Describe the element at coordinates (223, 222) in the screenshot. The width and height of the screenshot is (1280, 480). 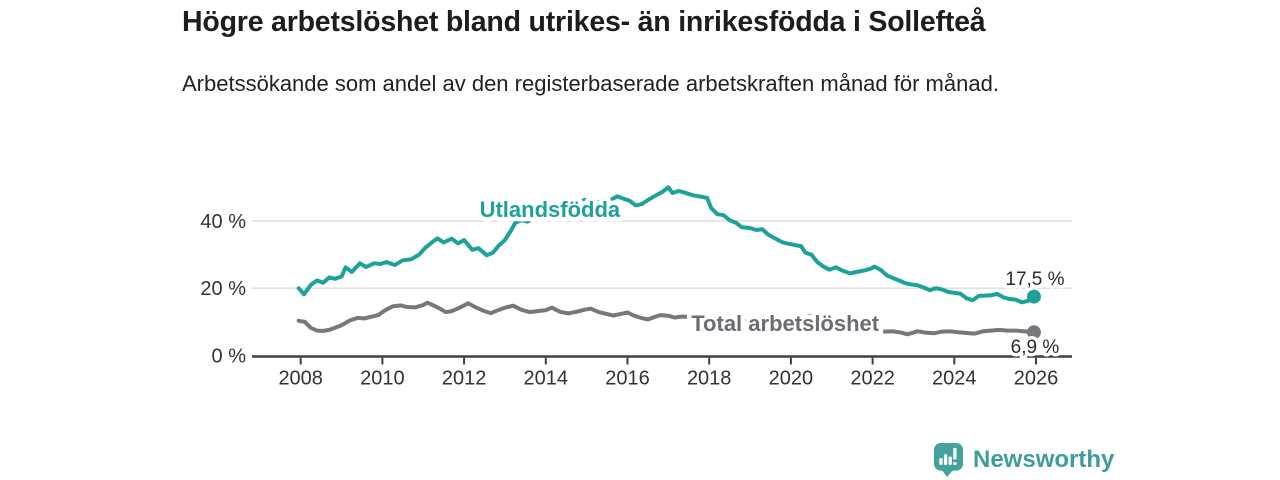
I see `y-axis-tick-label: 40 %` at that location.